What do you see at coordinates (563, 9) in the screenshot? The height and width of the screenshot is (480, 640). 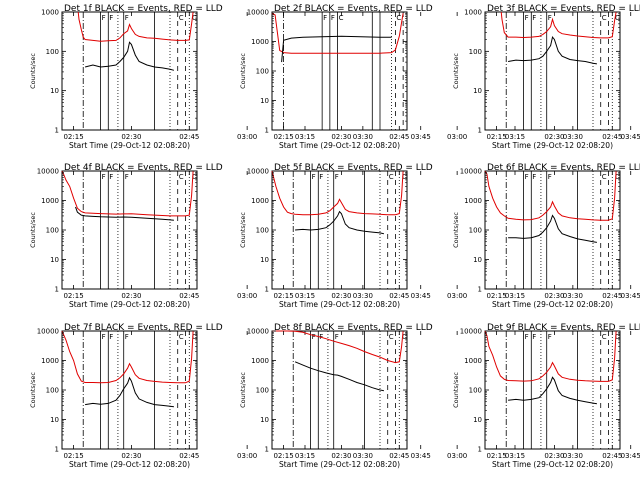 I see `chart-title: Det 3f BLACK = Events, RED = LLD` at bounding box center [563, 9].